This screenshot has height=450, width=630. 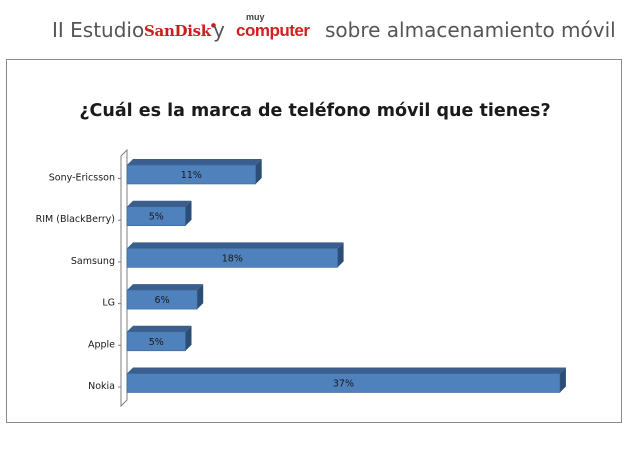 What do you see at coordinates (188, 213) in the screenshot?
I see `bar-side-rim-blackberry` at bounding box center [188, 213].